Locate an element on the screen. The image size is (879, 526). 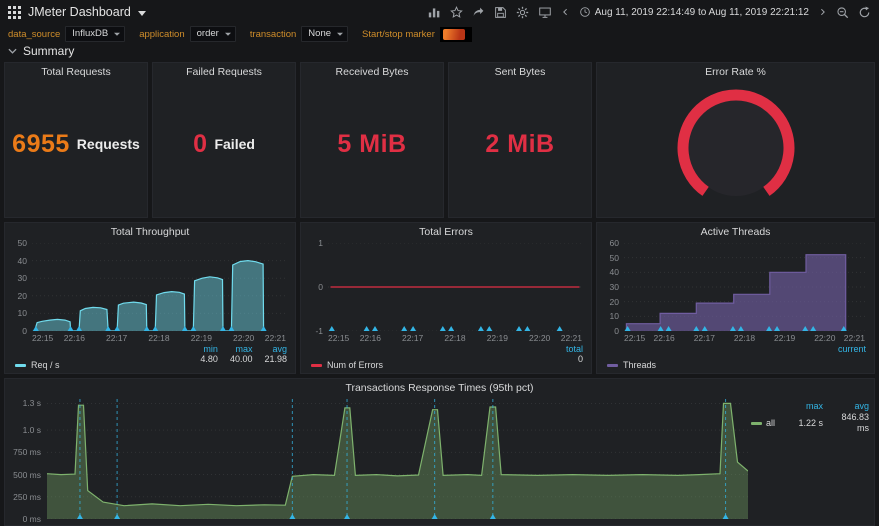
stat-value: 5 MiB is located at coordinates (372, 143).